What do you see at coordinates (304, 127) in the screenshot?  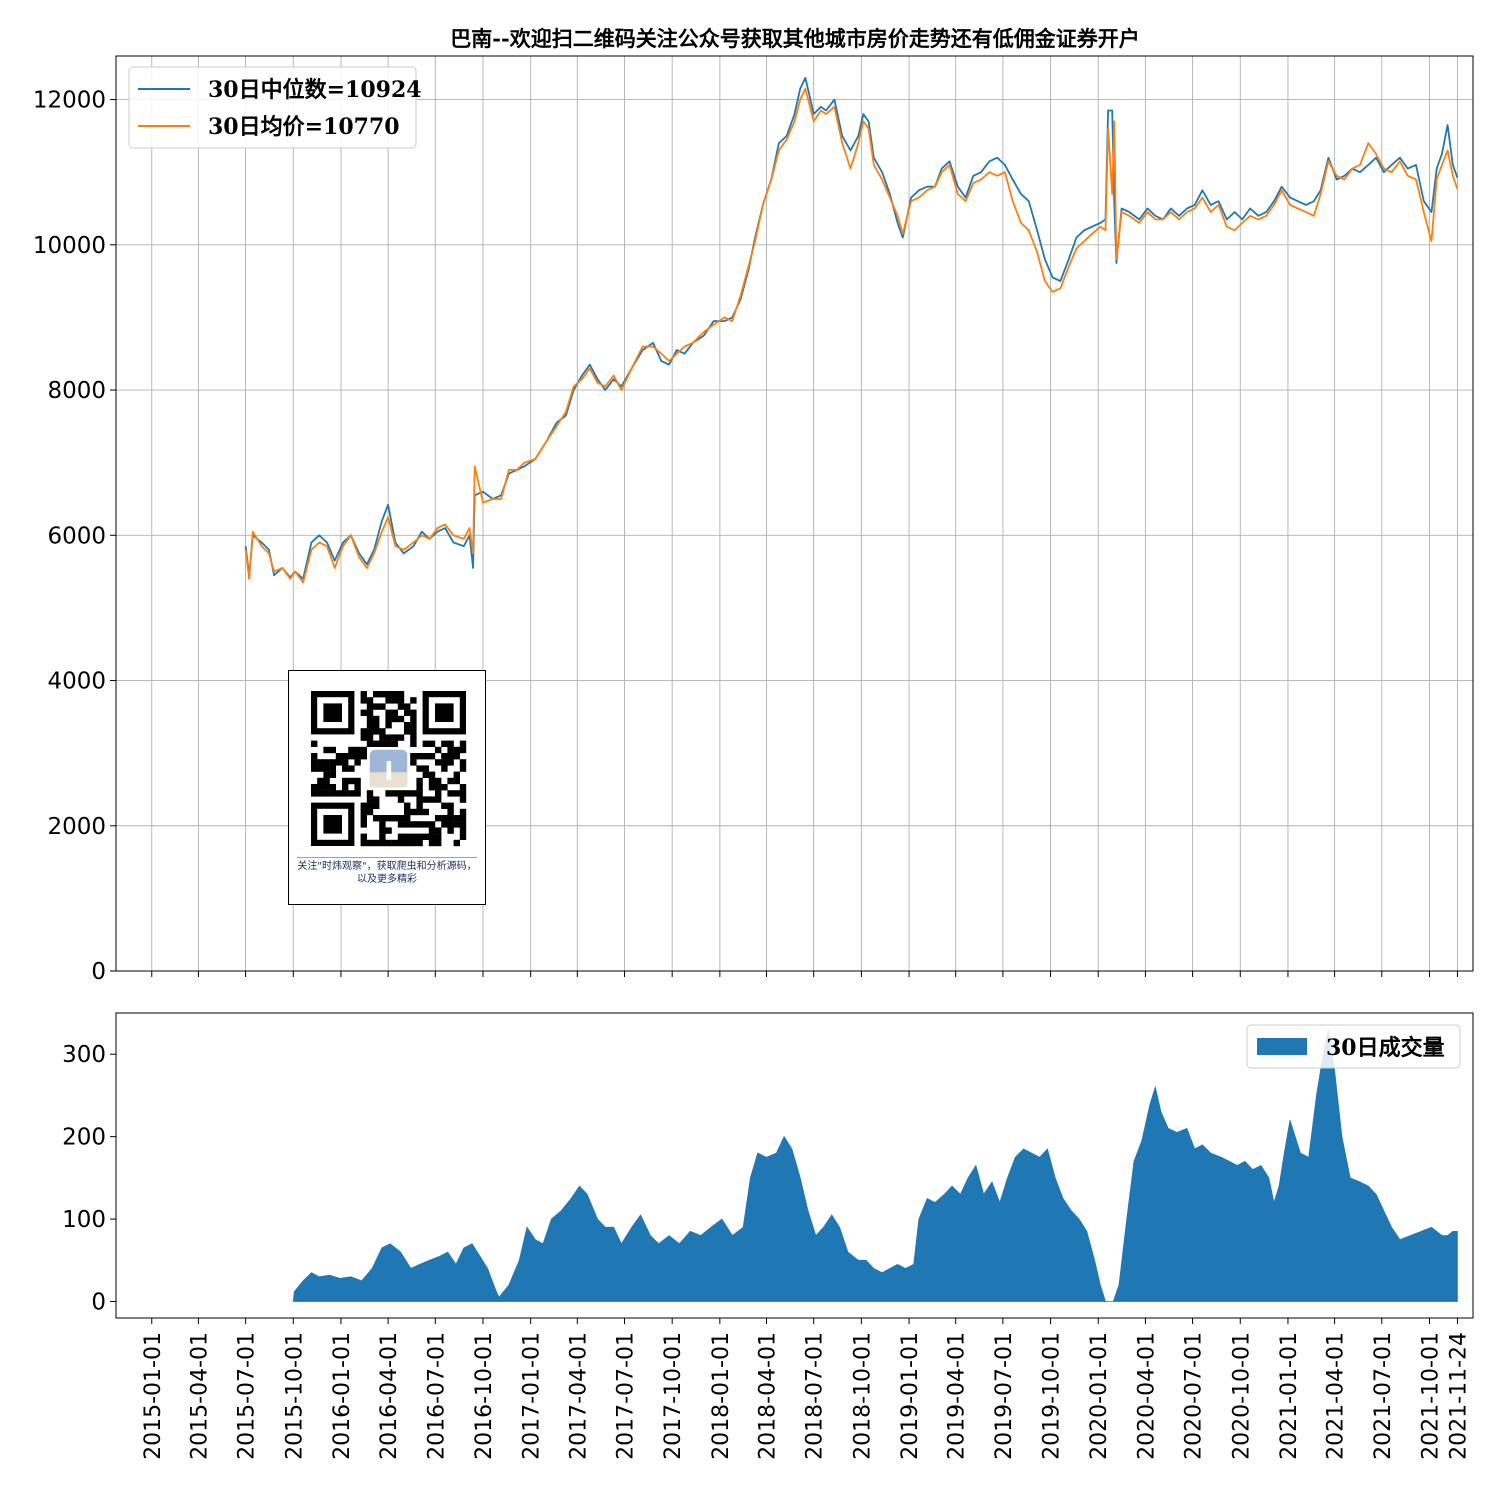 I see `legend-label-1: 30日均价=10770` at bounding box center [304, 127].